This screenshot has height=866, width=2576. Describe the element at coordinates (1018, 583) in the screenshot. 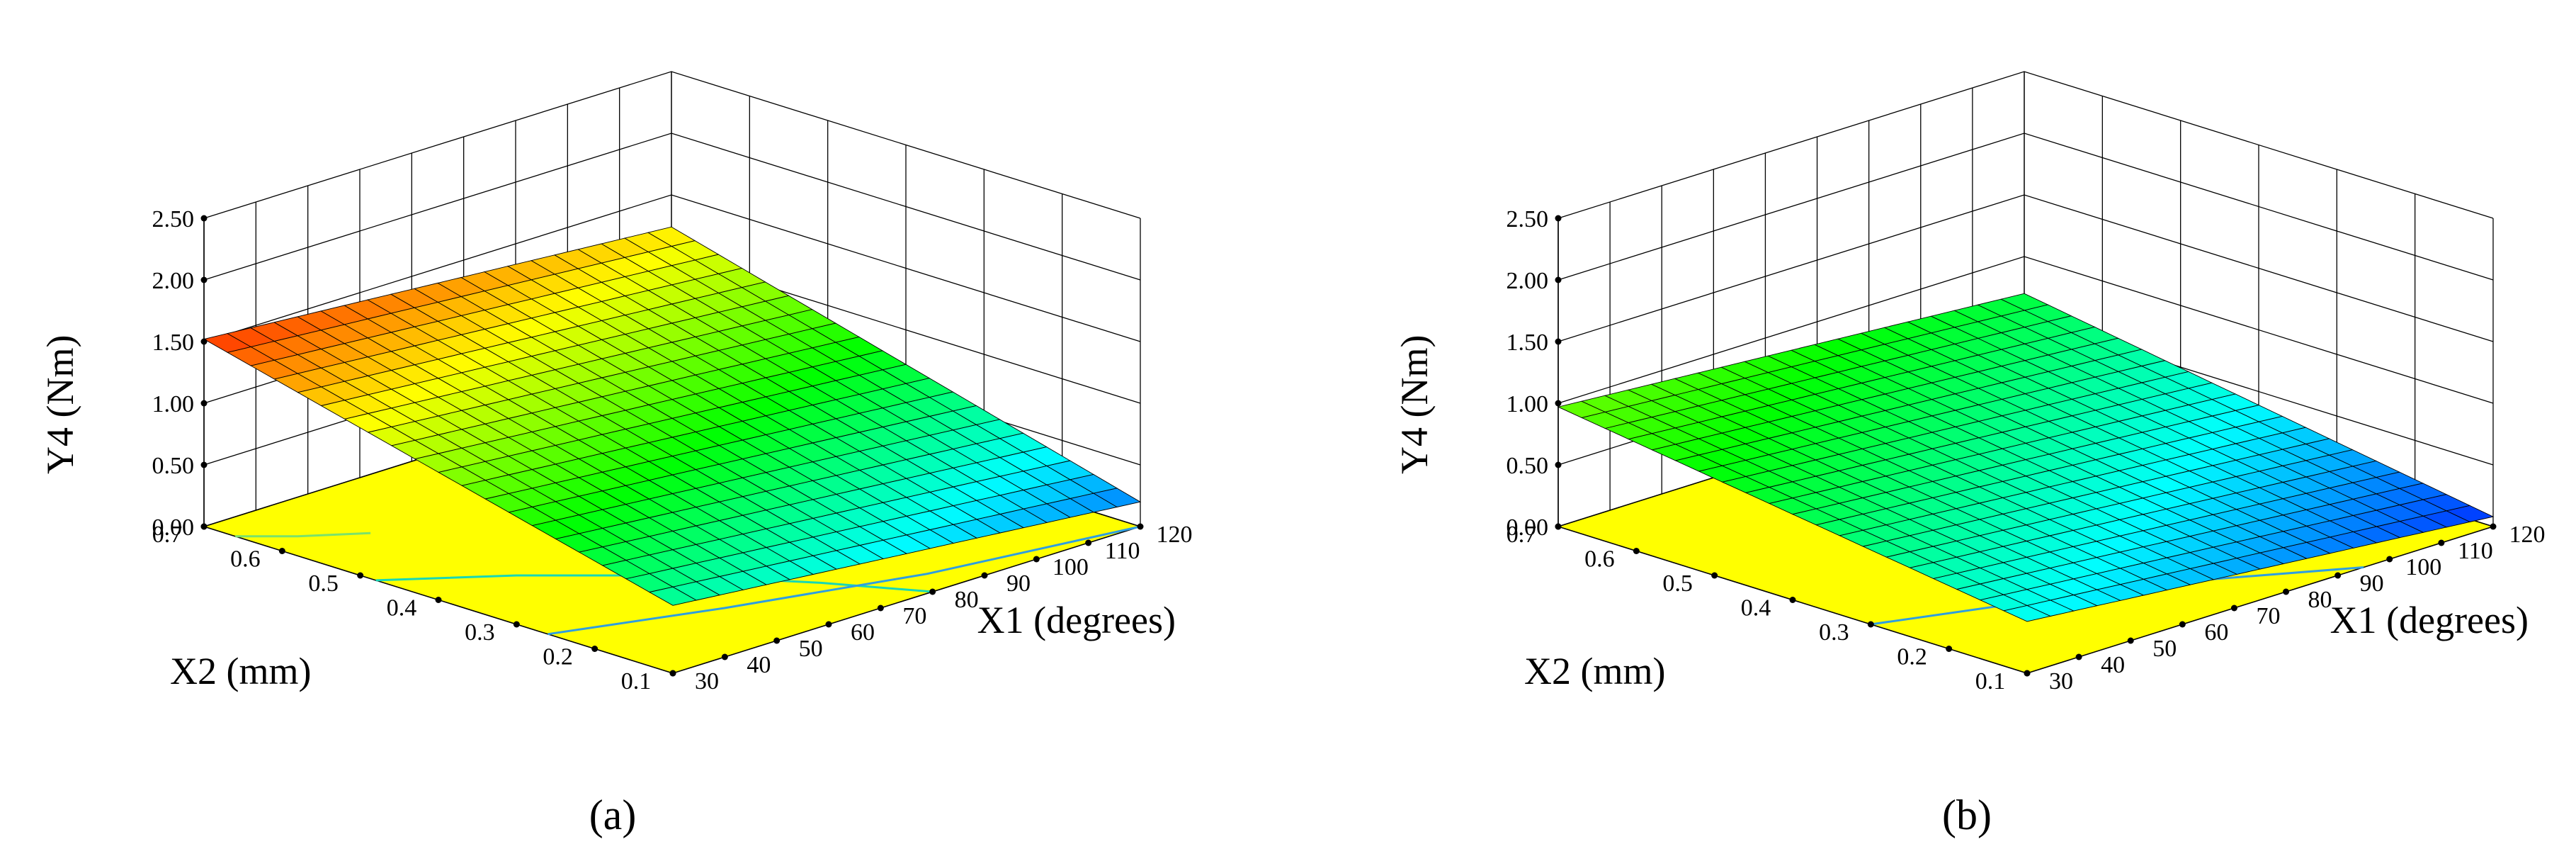

I see `x-tick-label: 90` at that location.